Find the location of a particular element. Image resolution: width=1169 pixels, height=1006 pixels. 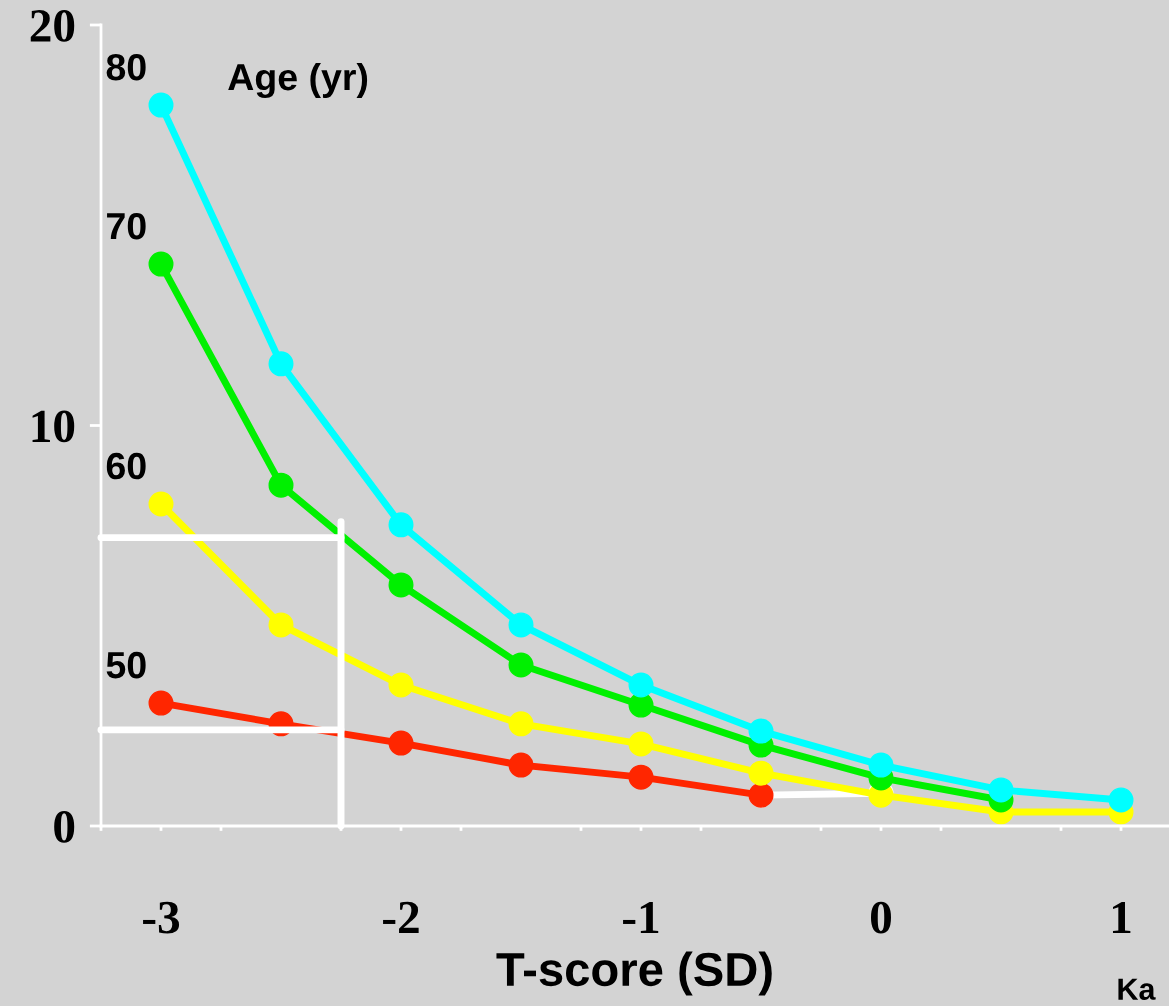

x-axis-title: T-score (SD) is located at coordinates (634, 973).